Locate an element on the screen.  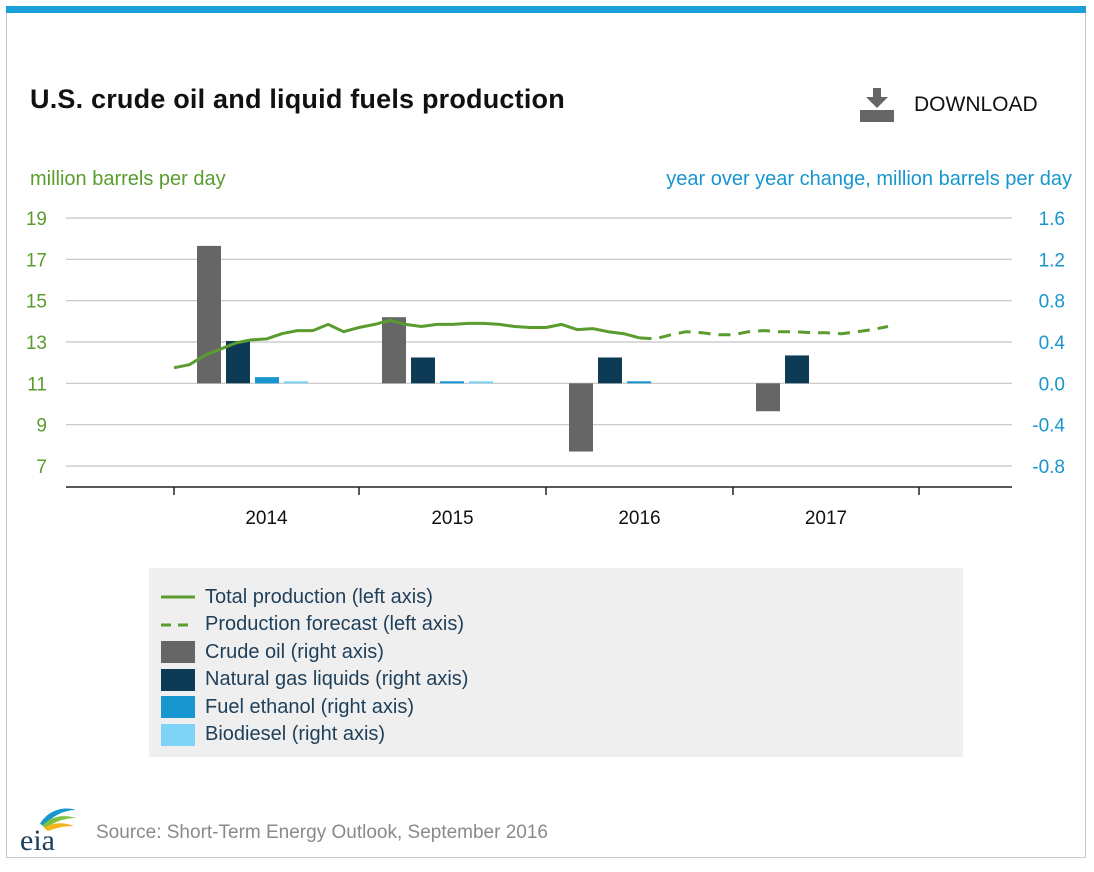
bar-crude-2014 is located at coordinates (209, 314).